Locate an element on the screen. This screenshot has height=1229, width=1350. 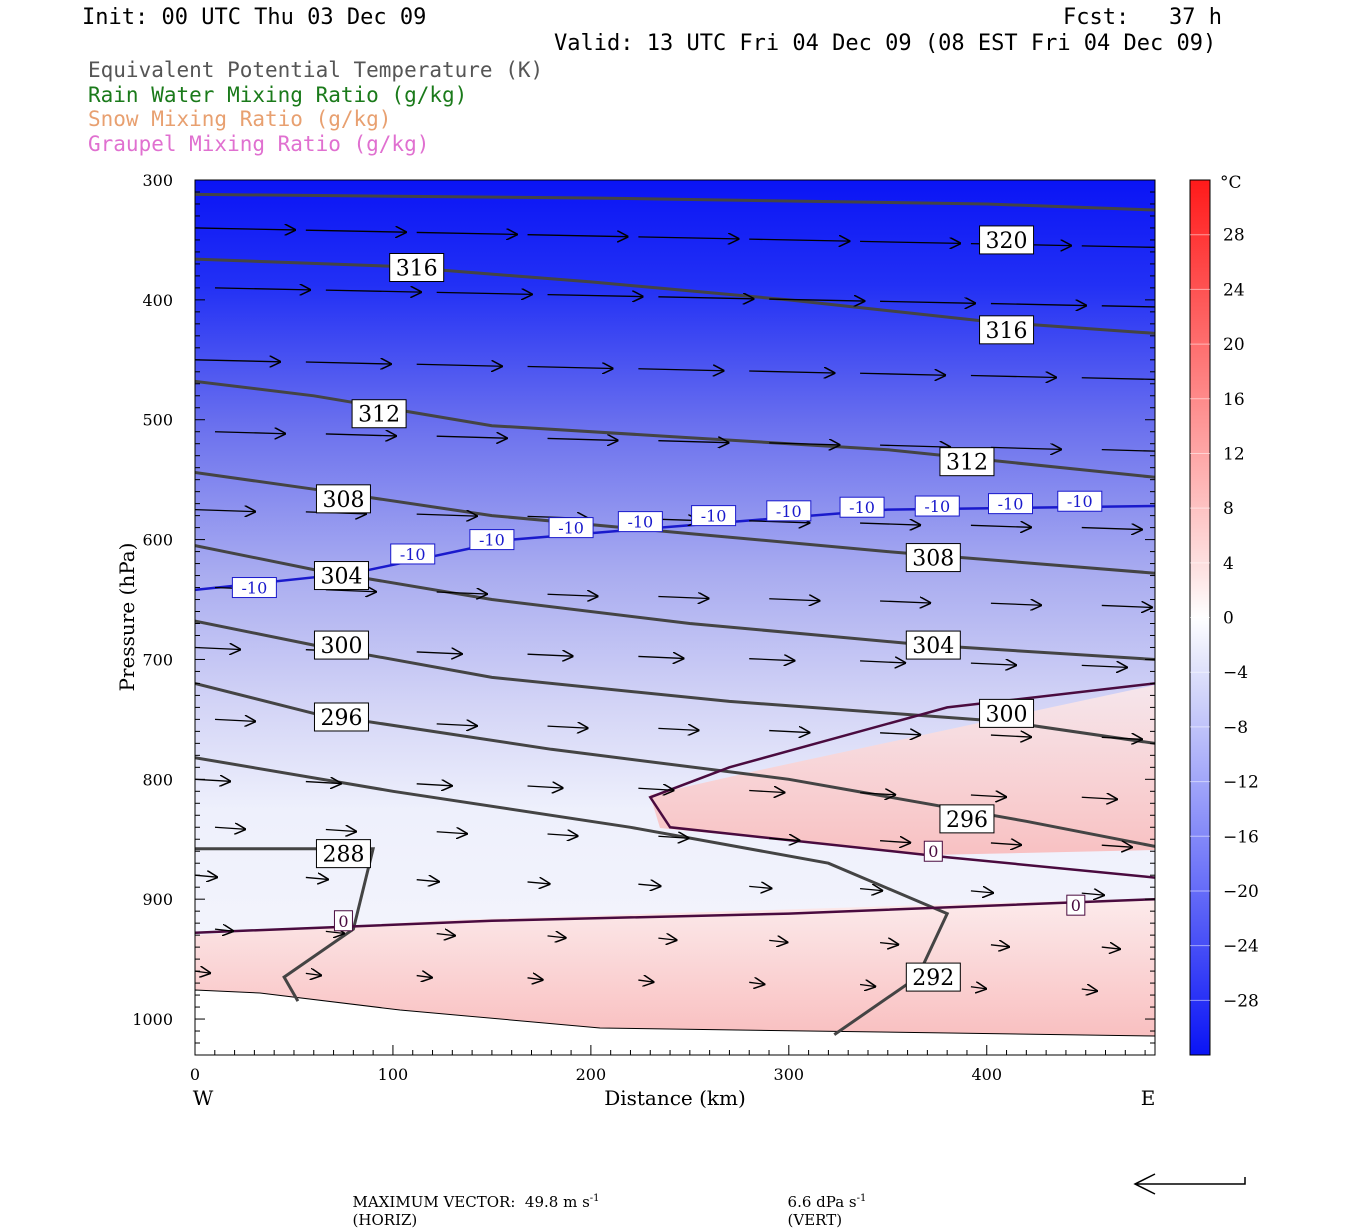
contour-label: 288 is located at coordinates (343, 855).